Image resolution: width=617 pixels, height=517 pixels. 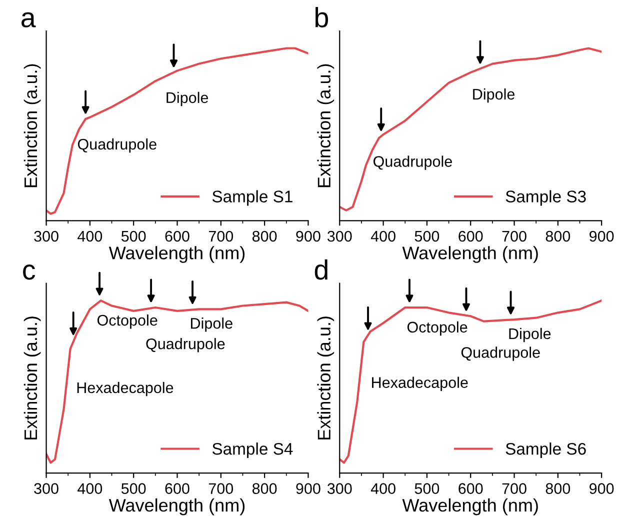 I want to click on legend-label: Sample S3, so click(x=546, y=198).